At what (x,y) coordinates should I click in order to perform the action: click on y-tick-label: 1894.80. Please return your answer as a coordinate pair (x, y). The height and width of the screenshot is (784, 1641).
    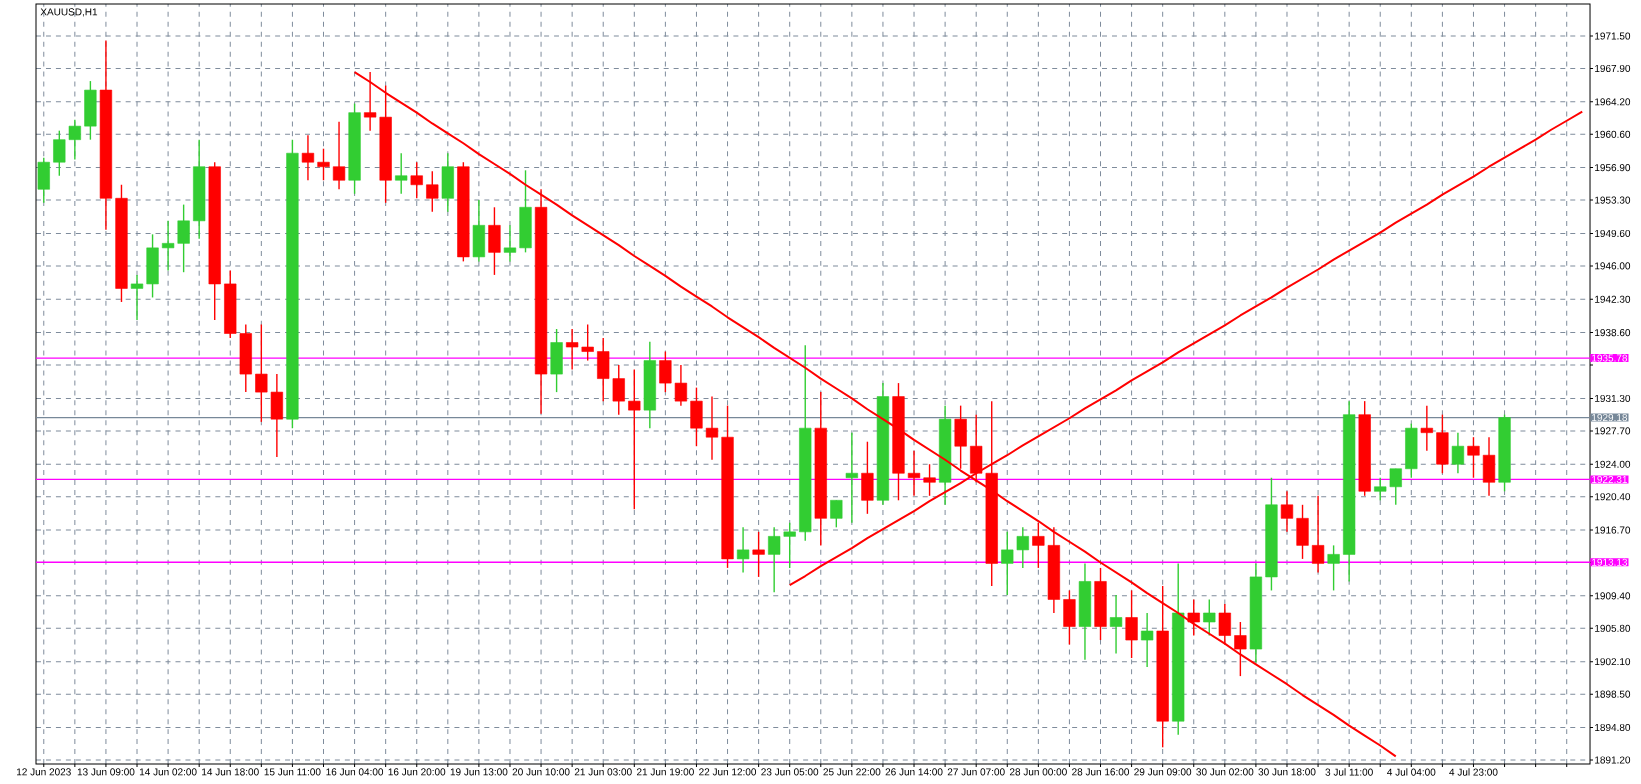
    Looking at the image, I should click on (1613, 727).